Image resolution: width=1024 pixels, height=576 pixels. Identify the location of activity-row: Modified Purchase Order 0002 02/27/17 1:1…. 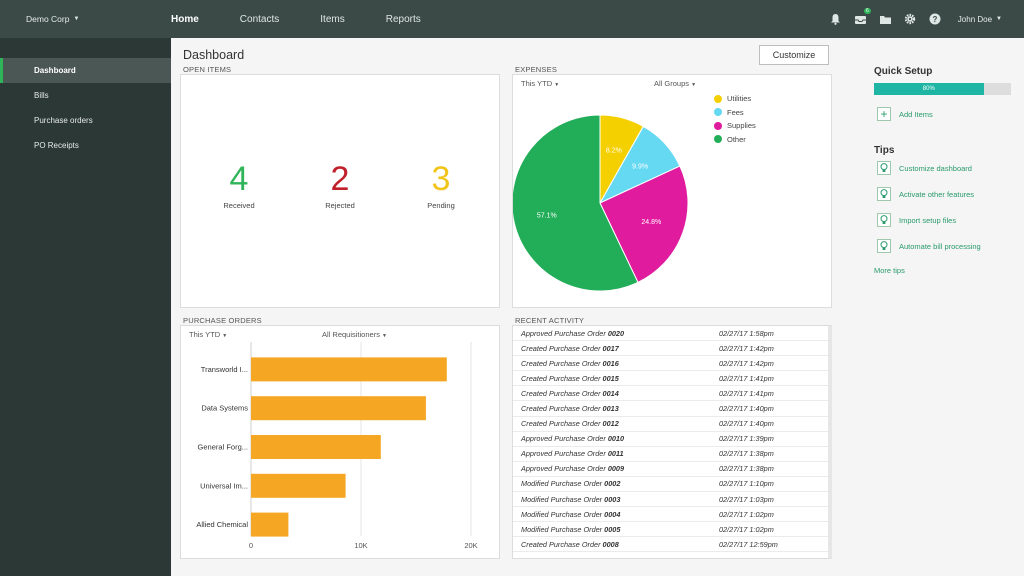
(670, 485).